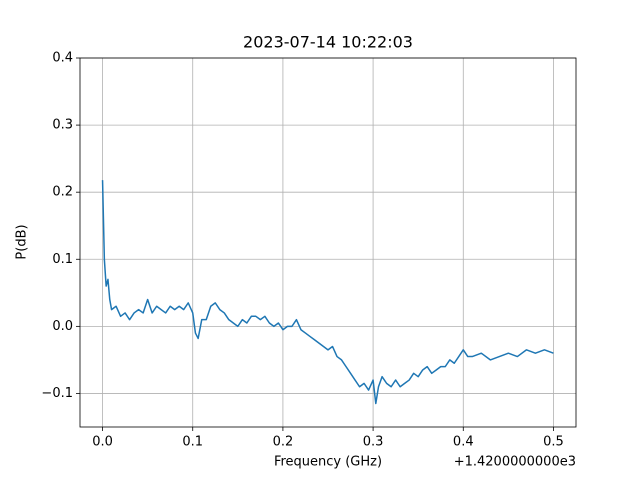  I want to click on x-tick-label: 0.0, so click(102, 442).